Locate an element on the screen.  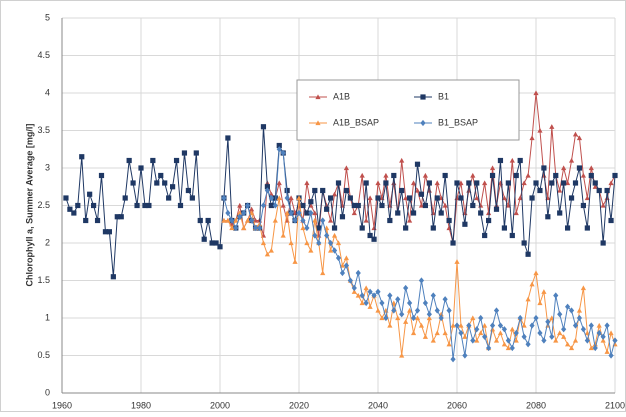
legend-marker is located at coordinates (318, 123).